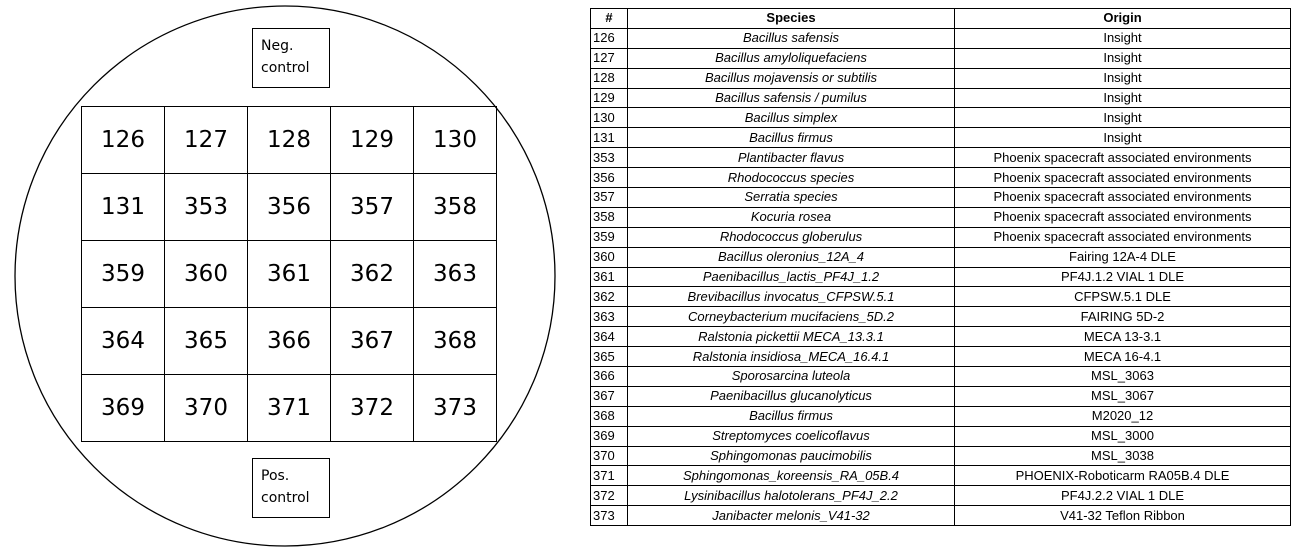 This screenshot has height=551, width=1298. What do you see at coordinates (1122, 257) in the screenshot?
I see `table-cell: Fairing 12A-4 DLE` at bounding box center [1122, 257].